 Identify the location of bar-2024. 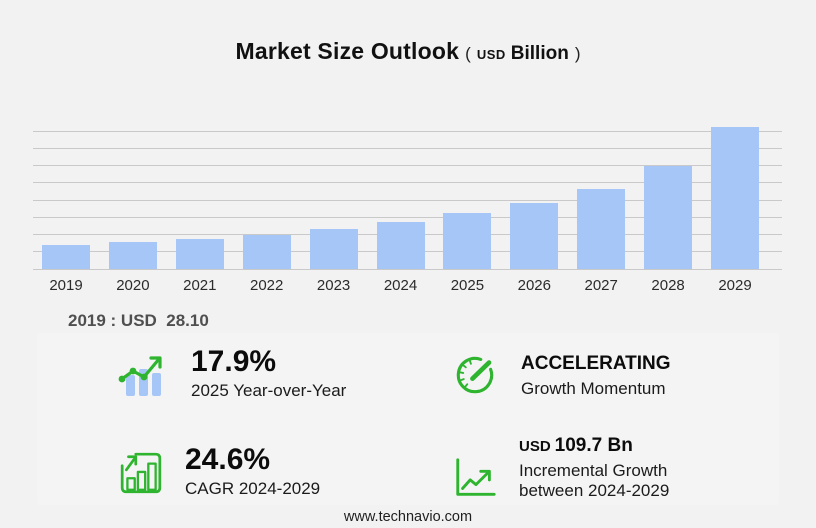
(400, 245).